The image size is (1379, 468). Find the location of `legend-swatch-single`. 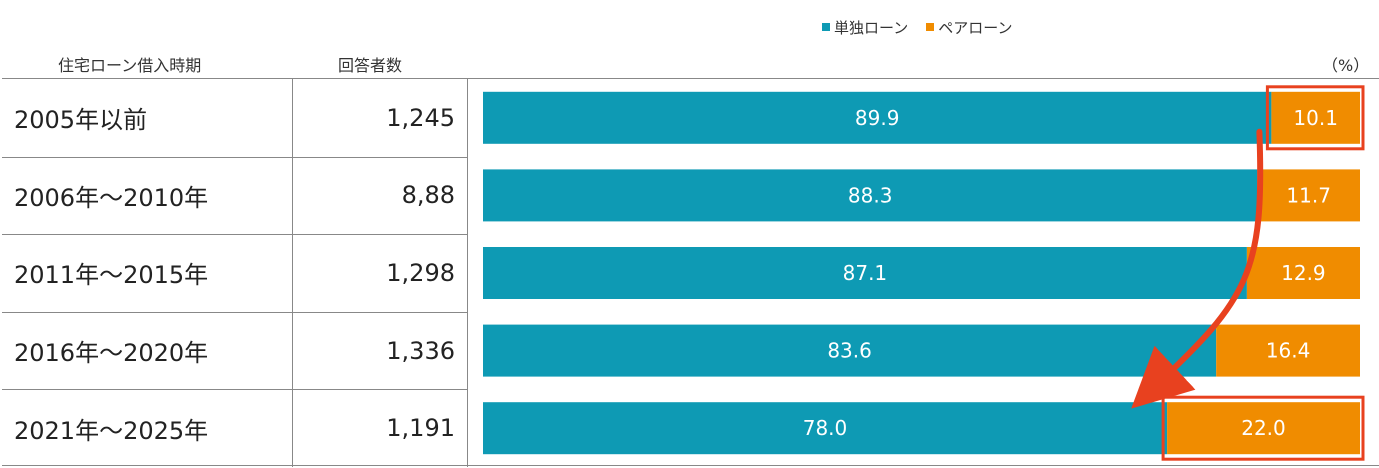

legend-swatch-single is located at coordinates (826, 27).